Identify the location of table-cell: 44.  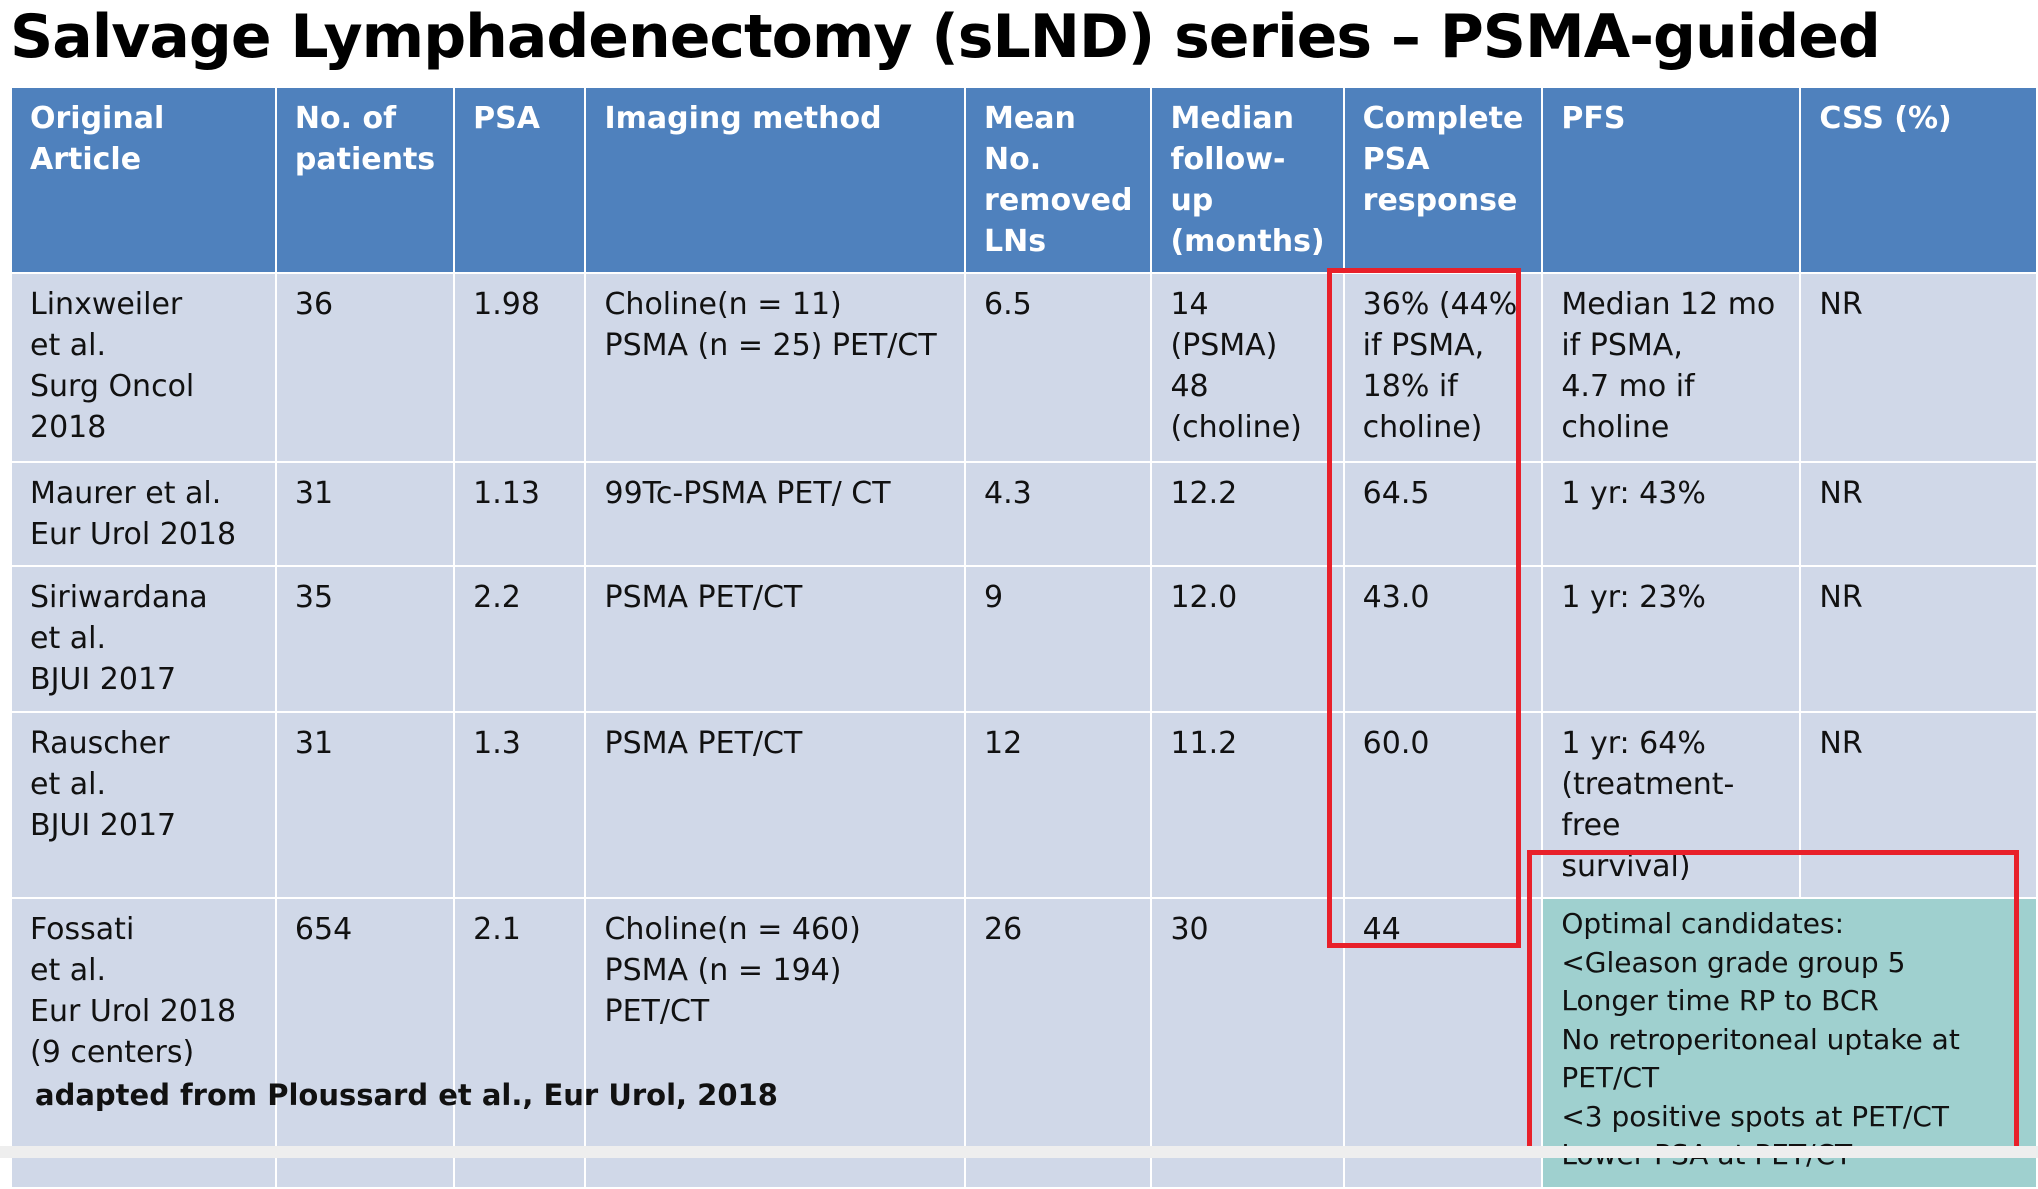
(1443, 1043).